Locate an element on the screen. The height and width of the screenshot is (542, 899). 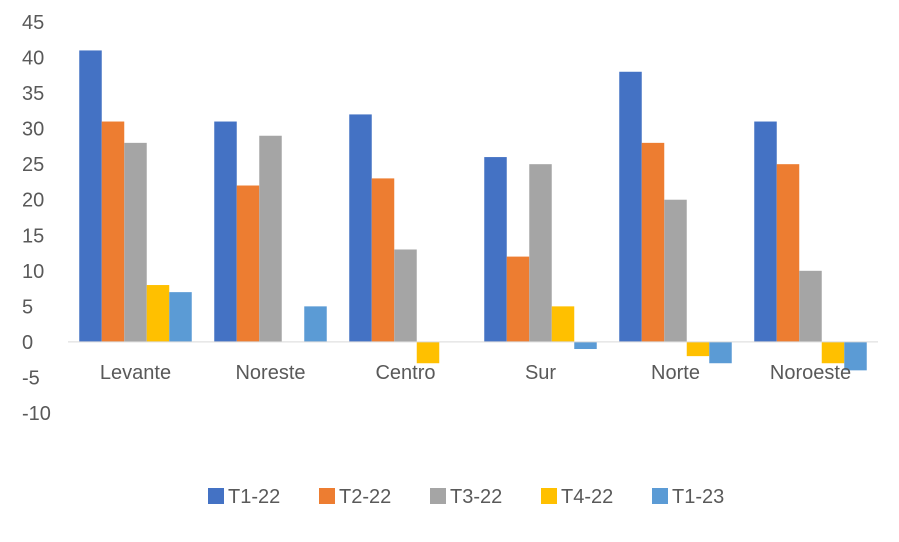
bar-t1-22-sur is located at coordinates (495, 249).